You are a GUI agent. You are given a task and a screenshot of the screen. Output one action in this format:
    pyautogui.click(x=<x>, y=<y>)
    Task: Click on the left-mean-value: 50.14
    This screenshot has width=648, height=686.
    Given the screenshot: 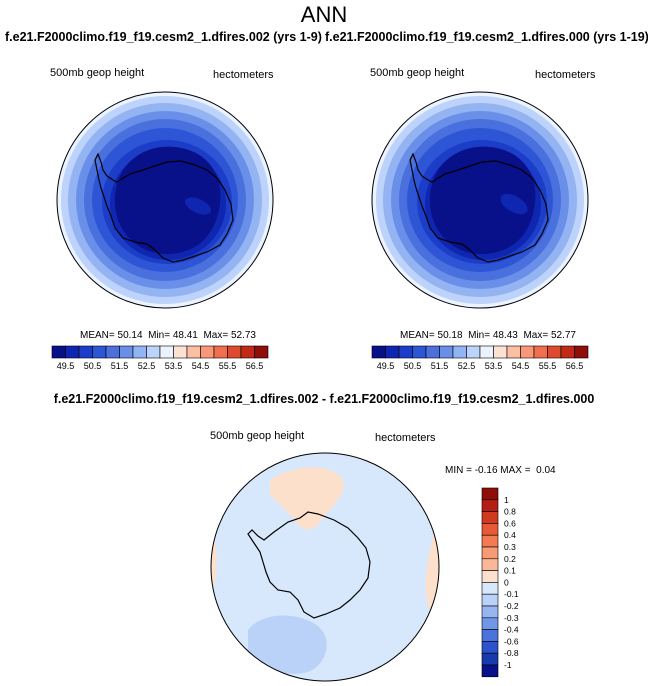 What is the action you would take?
    pyautogui.click(x=130, y=335)
    